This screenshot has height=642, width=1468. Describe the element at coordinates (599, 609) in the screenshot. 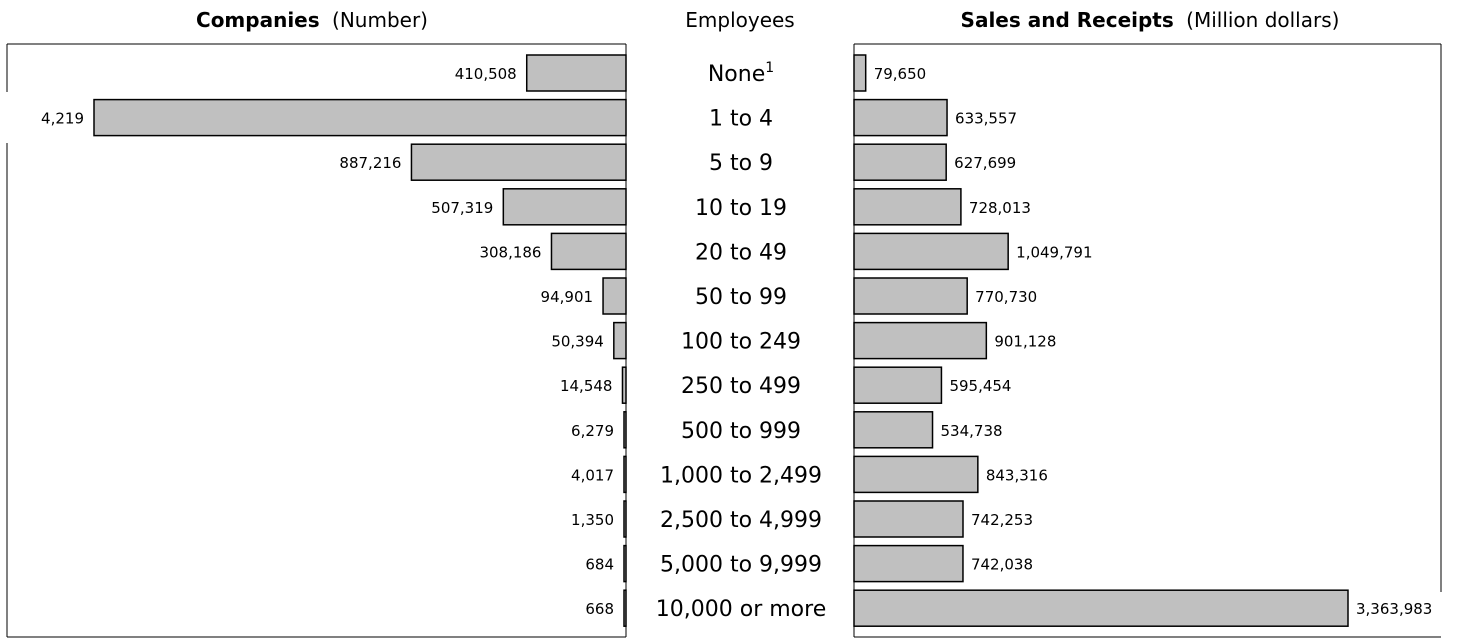

I see `left-bar-label-12: 668` at that location.